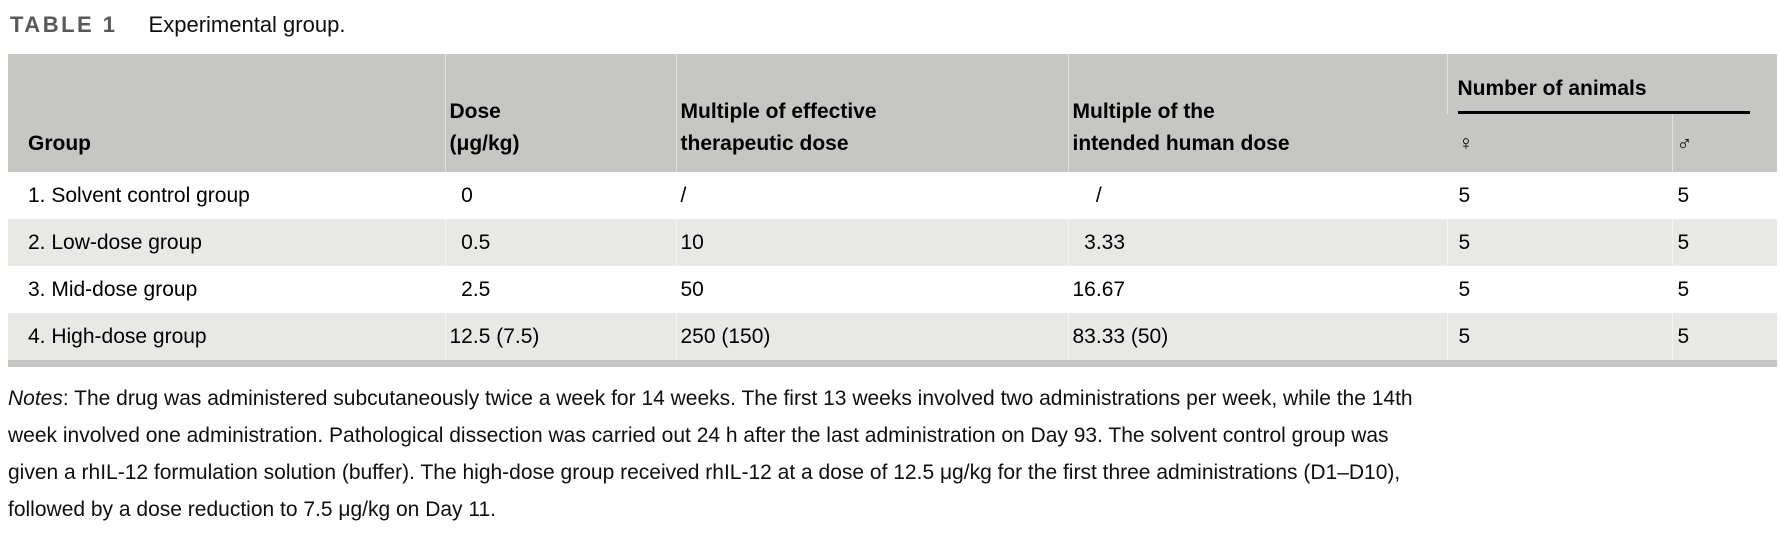 The width and height of the screenshot is (1780, 548). I want to click on cell-human: 83.33 (50), so click(1257, 336).